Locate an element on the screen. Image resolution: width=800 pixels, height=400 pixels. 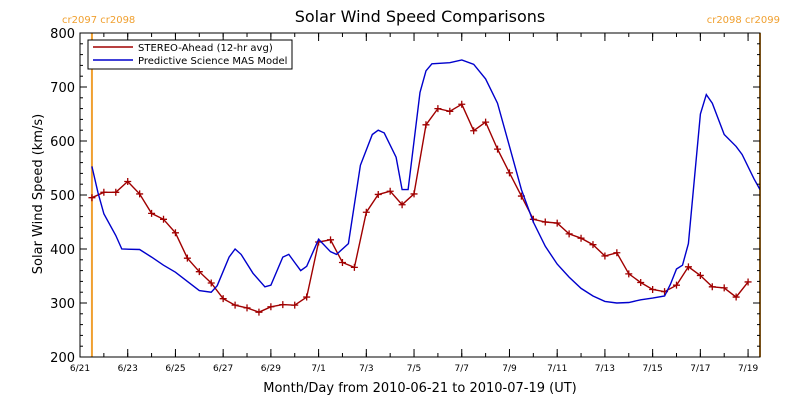
y-tick-label: 400 is located at coordinates (62, 250).